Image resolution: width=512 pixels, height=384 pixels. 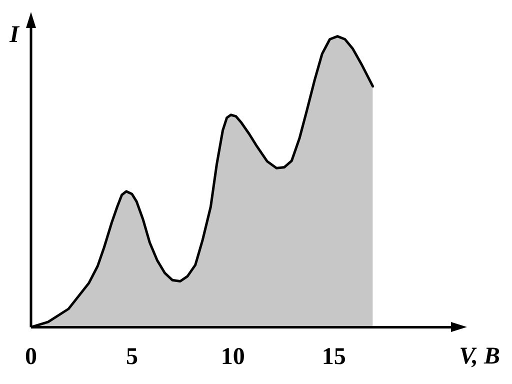 I want to click on x-axis-title: V, B, so click(x=479, y=356).